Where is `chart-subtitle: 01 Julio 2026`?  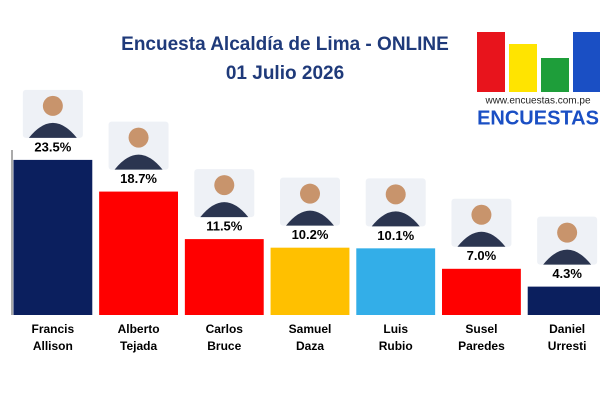 chart-subtitle: 01 Julio 2026 is located at coordinates (285, 73).